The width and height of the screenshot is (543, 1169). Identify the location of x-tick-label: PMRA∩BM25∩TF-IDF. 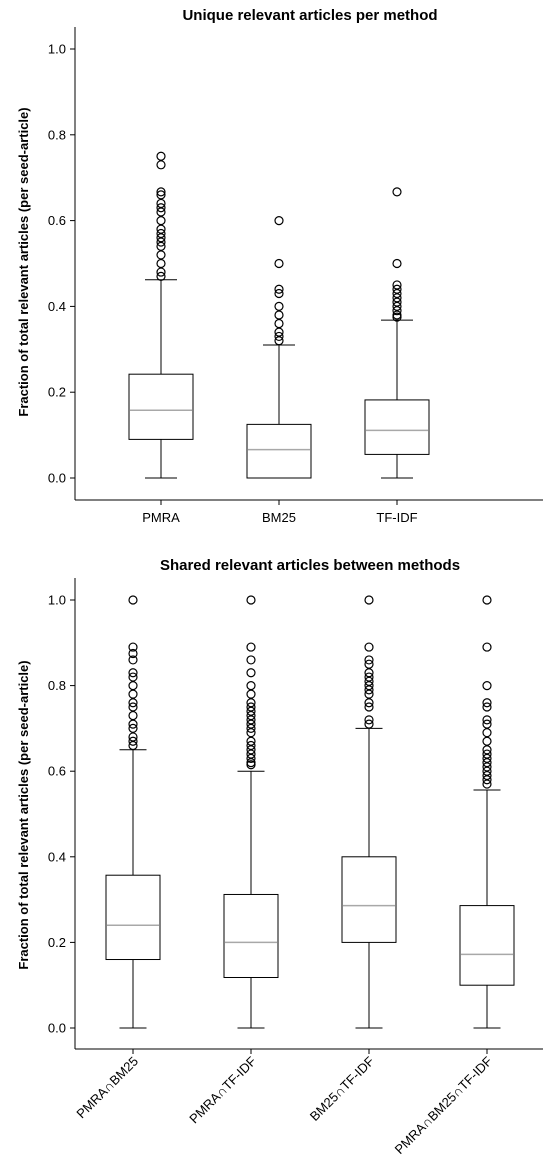
(444, 1105).